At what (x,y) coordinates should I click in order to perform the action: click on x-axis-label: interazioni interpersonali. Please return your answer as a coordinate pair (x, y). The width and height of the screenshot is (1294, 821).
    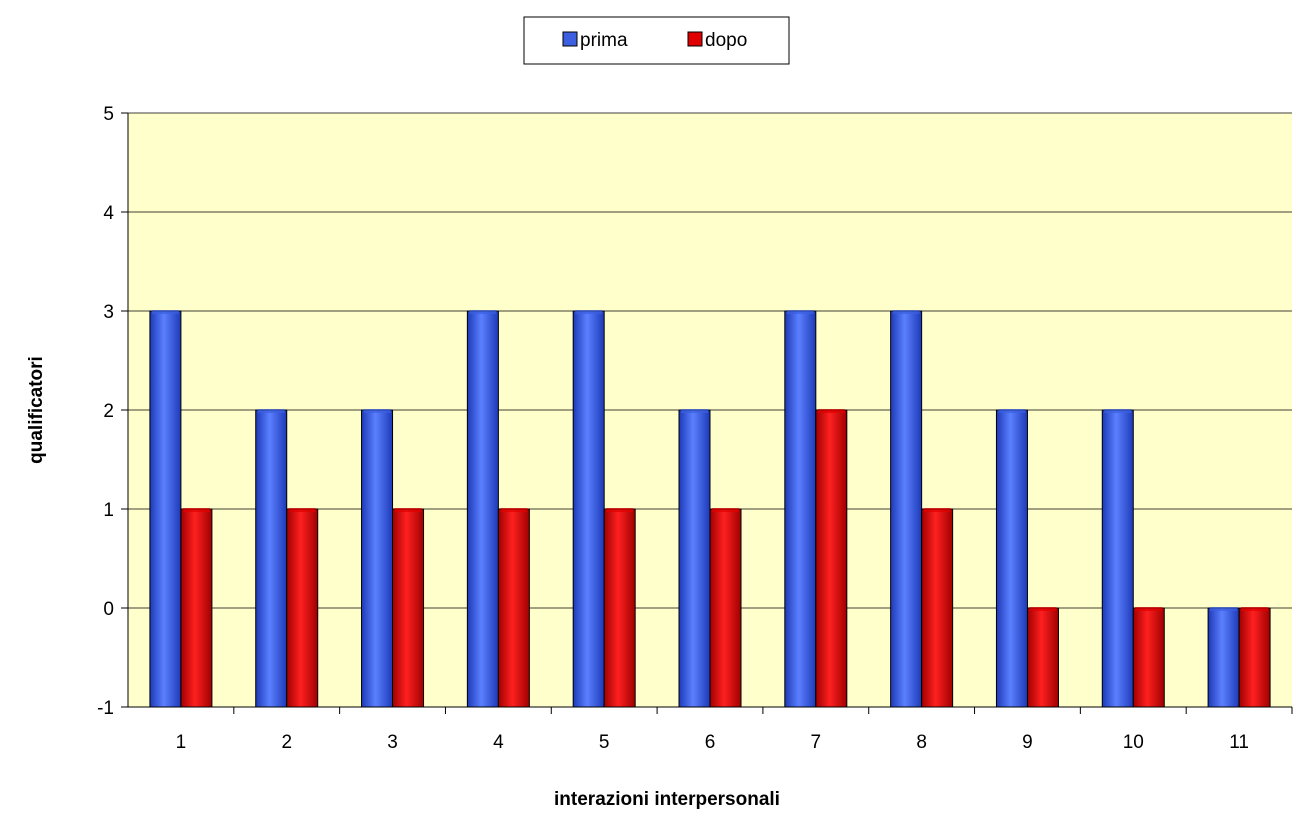
    Looking at the image, I should click on (667, 799).